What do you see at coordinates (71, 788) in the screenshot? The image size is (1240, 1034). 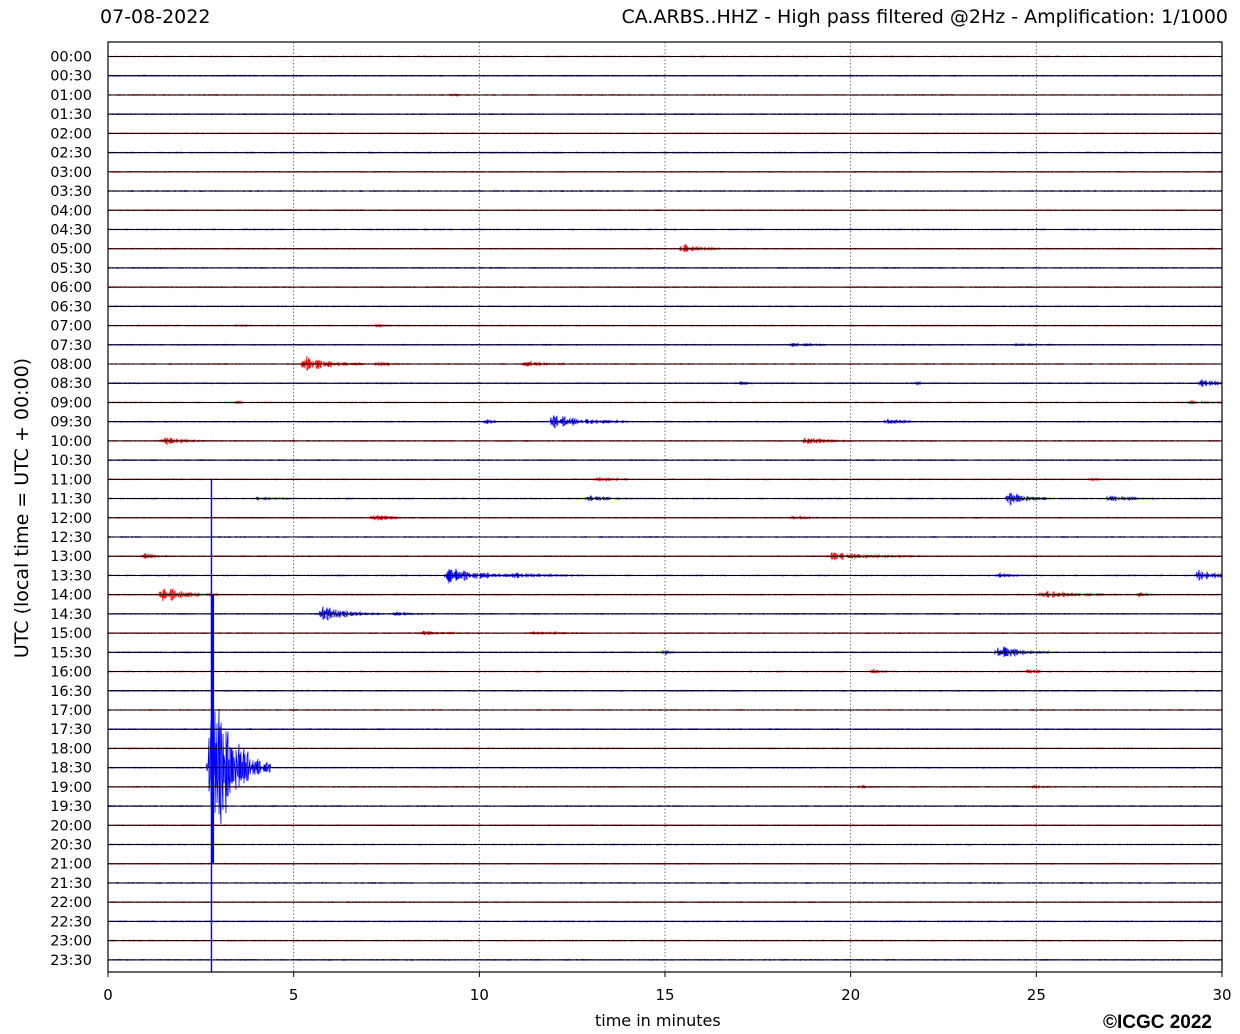 I see `row-time-label: 19:00` at bounding box center [71, 788].